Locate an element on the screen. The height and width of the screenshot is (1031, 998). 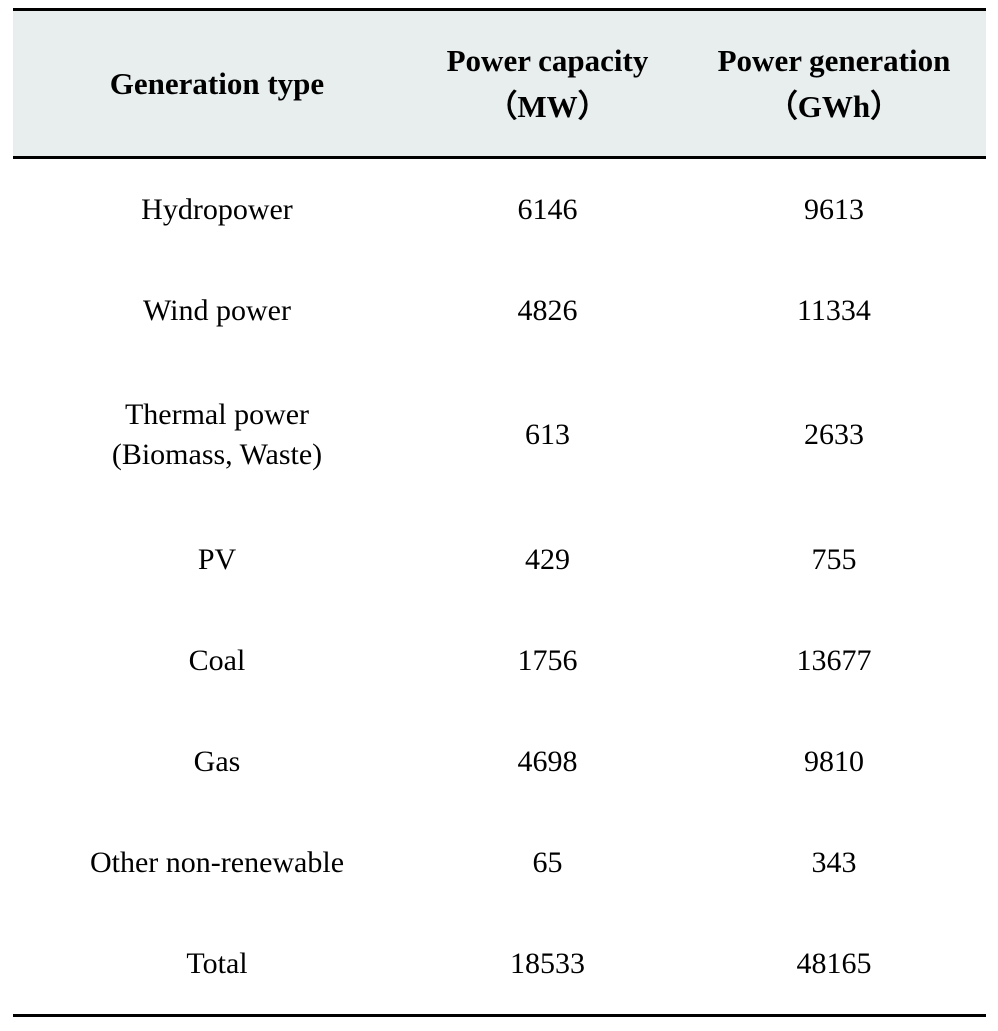
cell-generation-type: Thermal power (Biomass, Waste) is located at coordinates (217, 435).